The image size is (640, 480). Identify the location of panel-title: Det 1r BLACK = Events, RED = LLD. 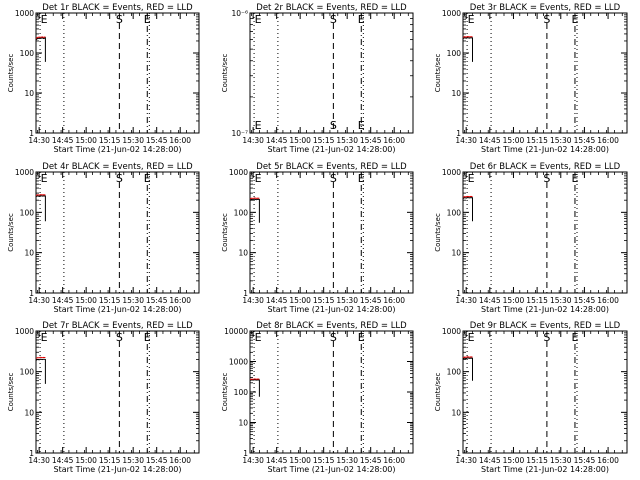
(117, 8).